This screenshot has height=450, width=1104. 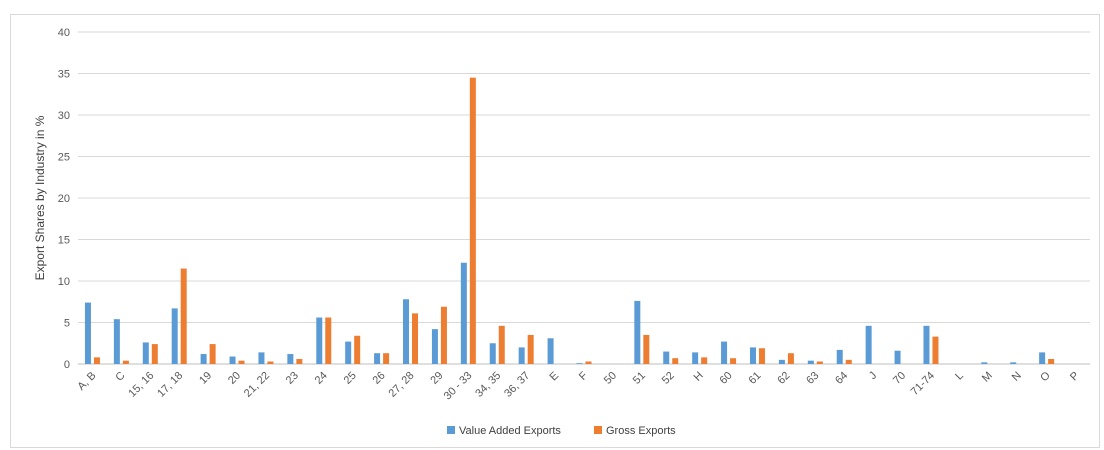 What do you see at coordinates (67, 365) in the screenshot?
I see `y-tick-label: 0` at bounding box center [67, 365].